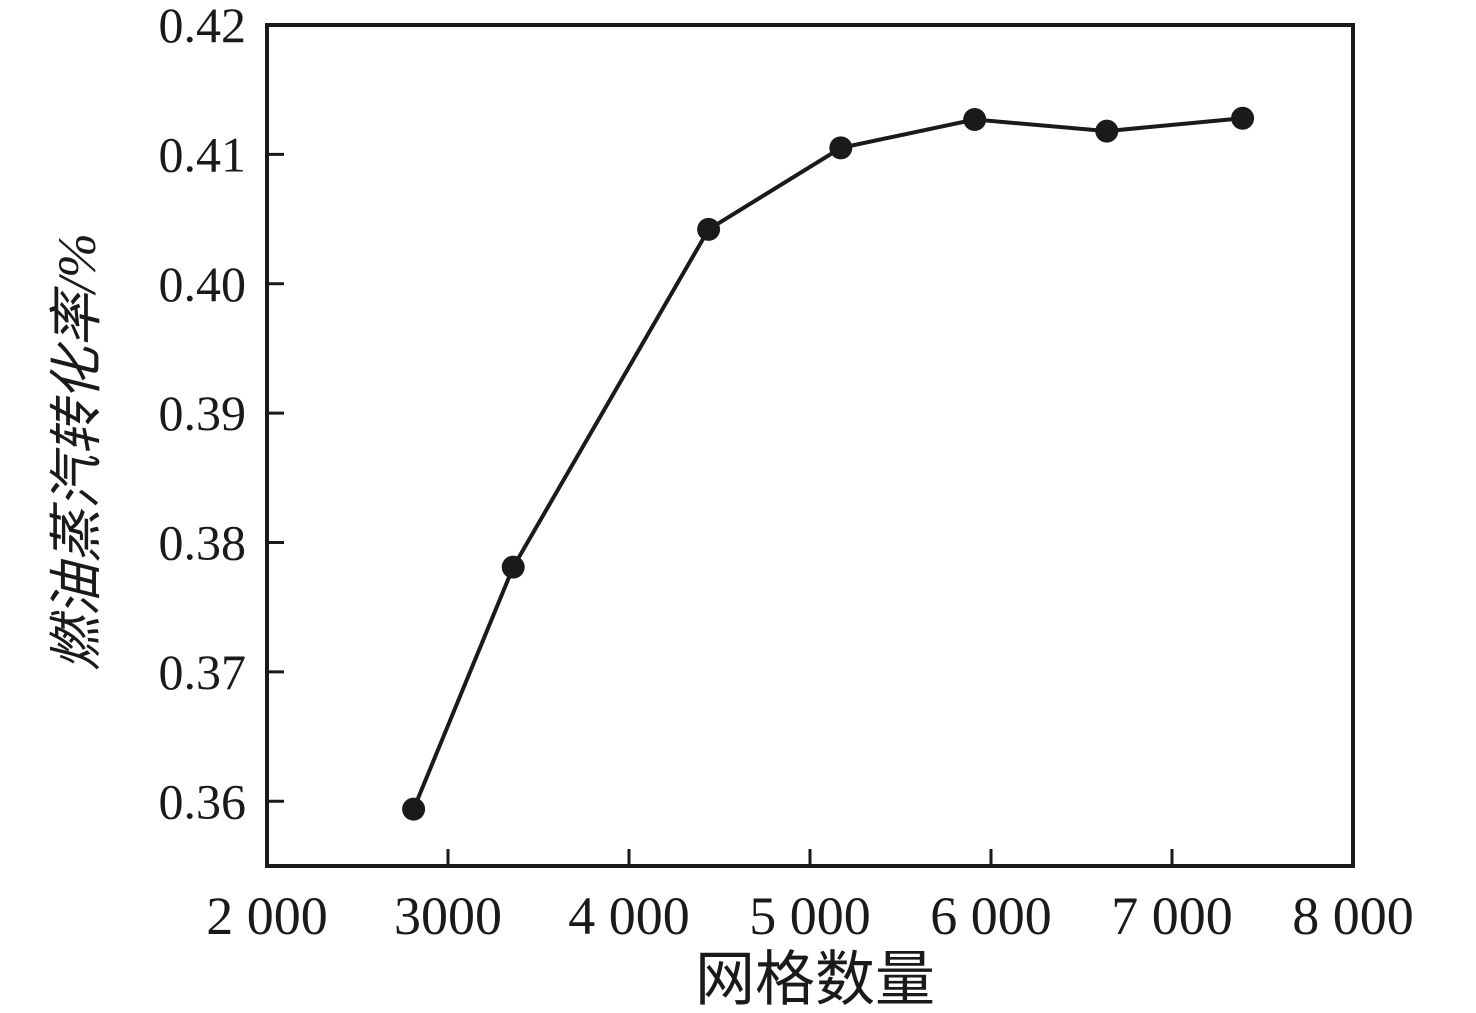 The height and width of the screenshot is (1013, 1476). I want to click on y-axis-ticks, so click(275, 413).